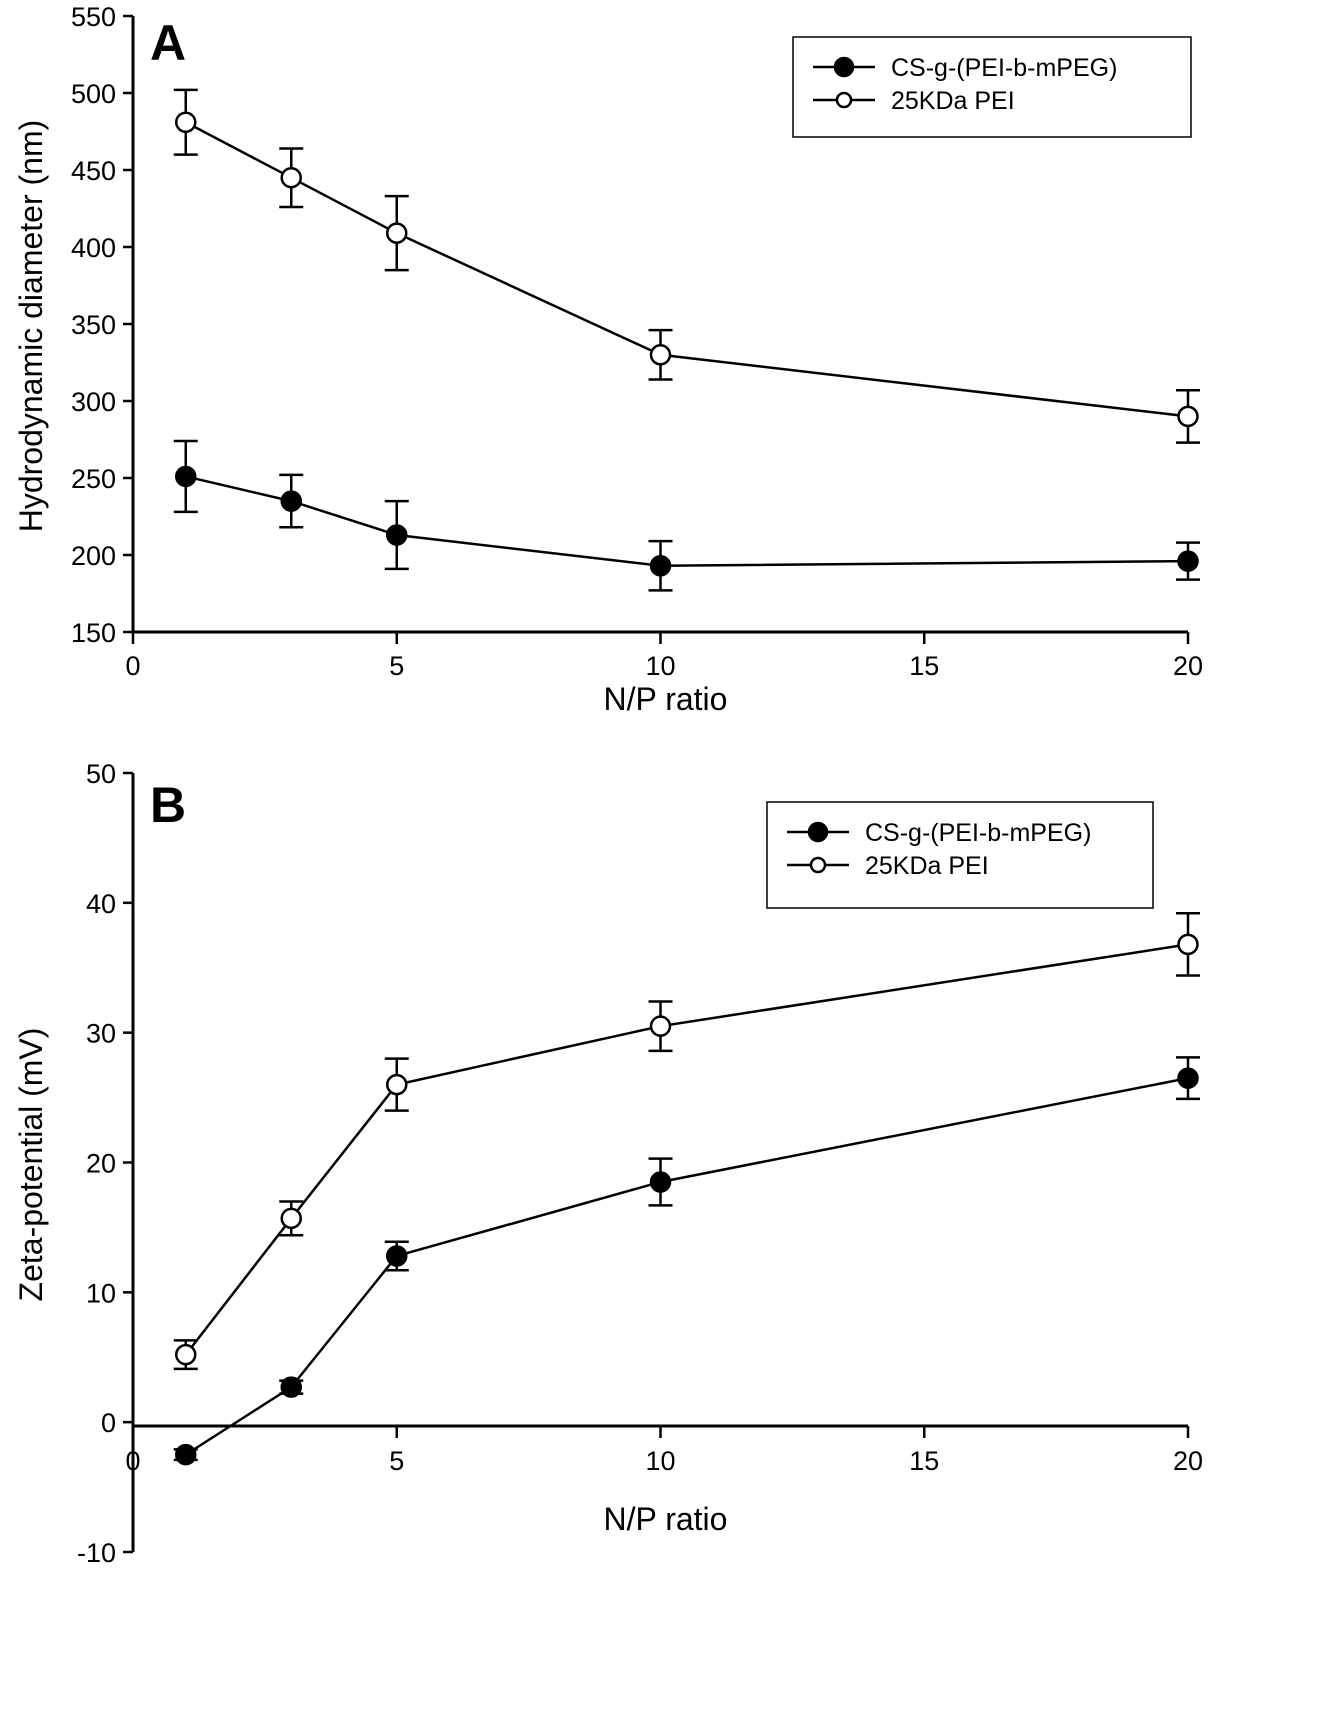 This screenshot has height=1712, width=1322. What do you see at coordinates (93, 94) in the screenshot?
I see `y-tick-label: 500` at bounding box center [93, 94].